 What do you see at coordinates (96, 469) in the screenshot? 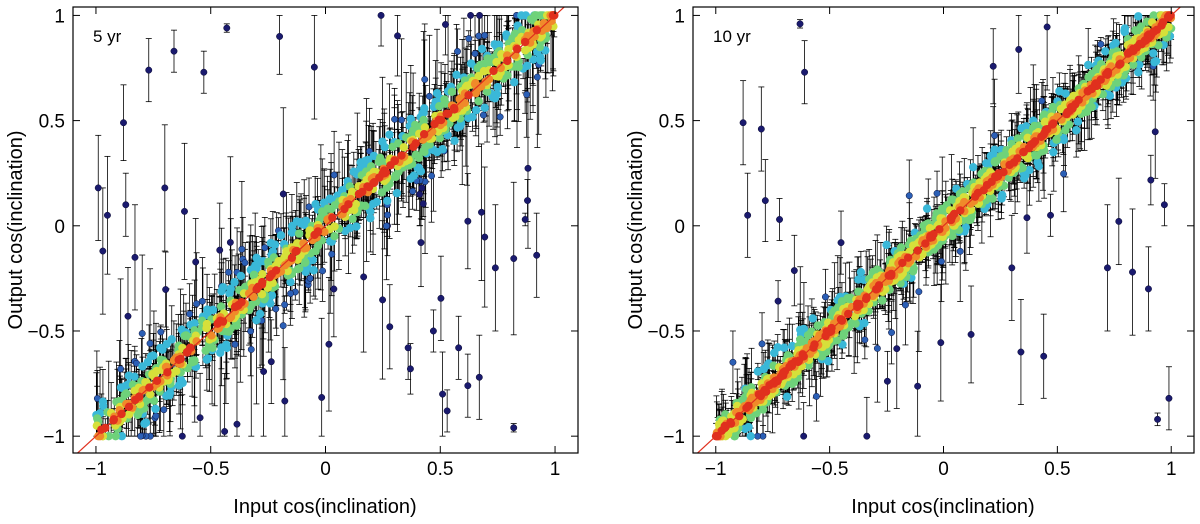
I see `x-tick-label: −1` at bounding box center [96, 469].